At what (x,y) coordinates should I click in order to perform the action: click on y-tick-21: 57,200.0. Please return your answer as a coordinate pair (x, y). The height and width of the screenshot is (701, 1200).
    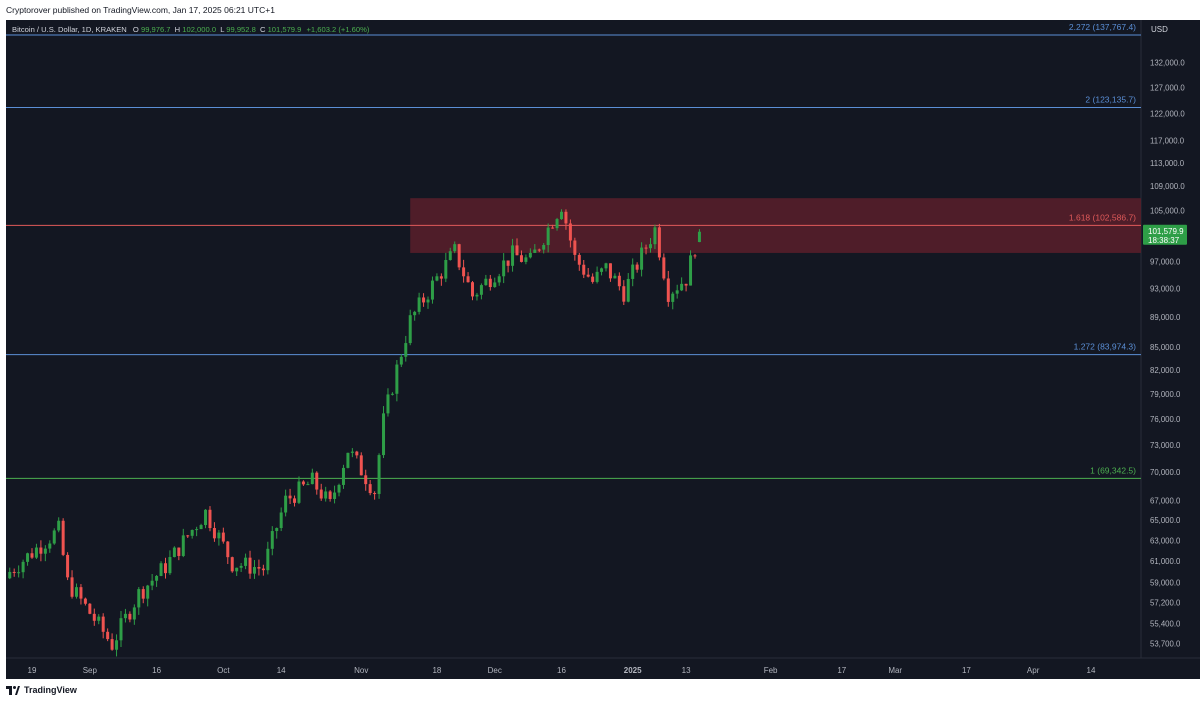
    Looking at the image, I should click on (1165, 603).